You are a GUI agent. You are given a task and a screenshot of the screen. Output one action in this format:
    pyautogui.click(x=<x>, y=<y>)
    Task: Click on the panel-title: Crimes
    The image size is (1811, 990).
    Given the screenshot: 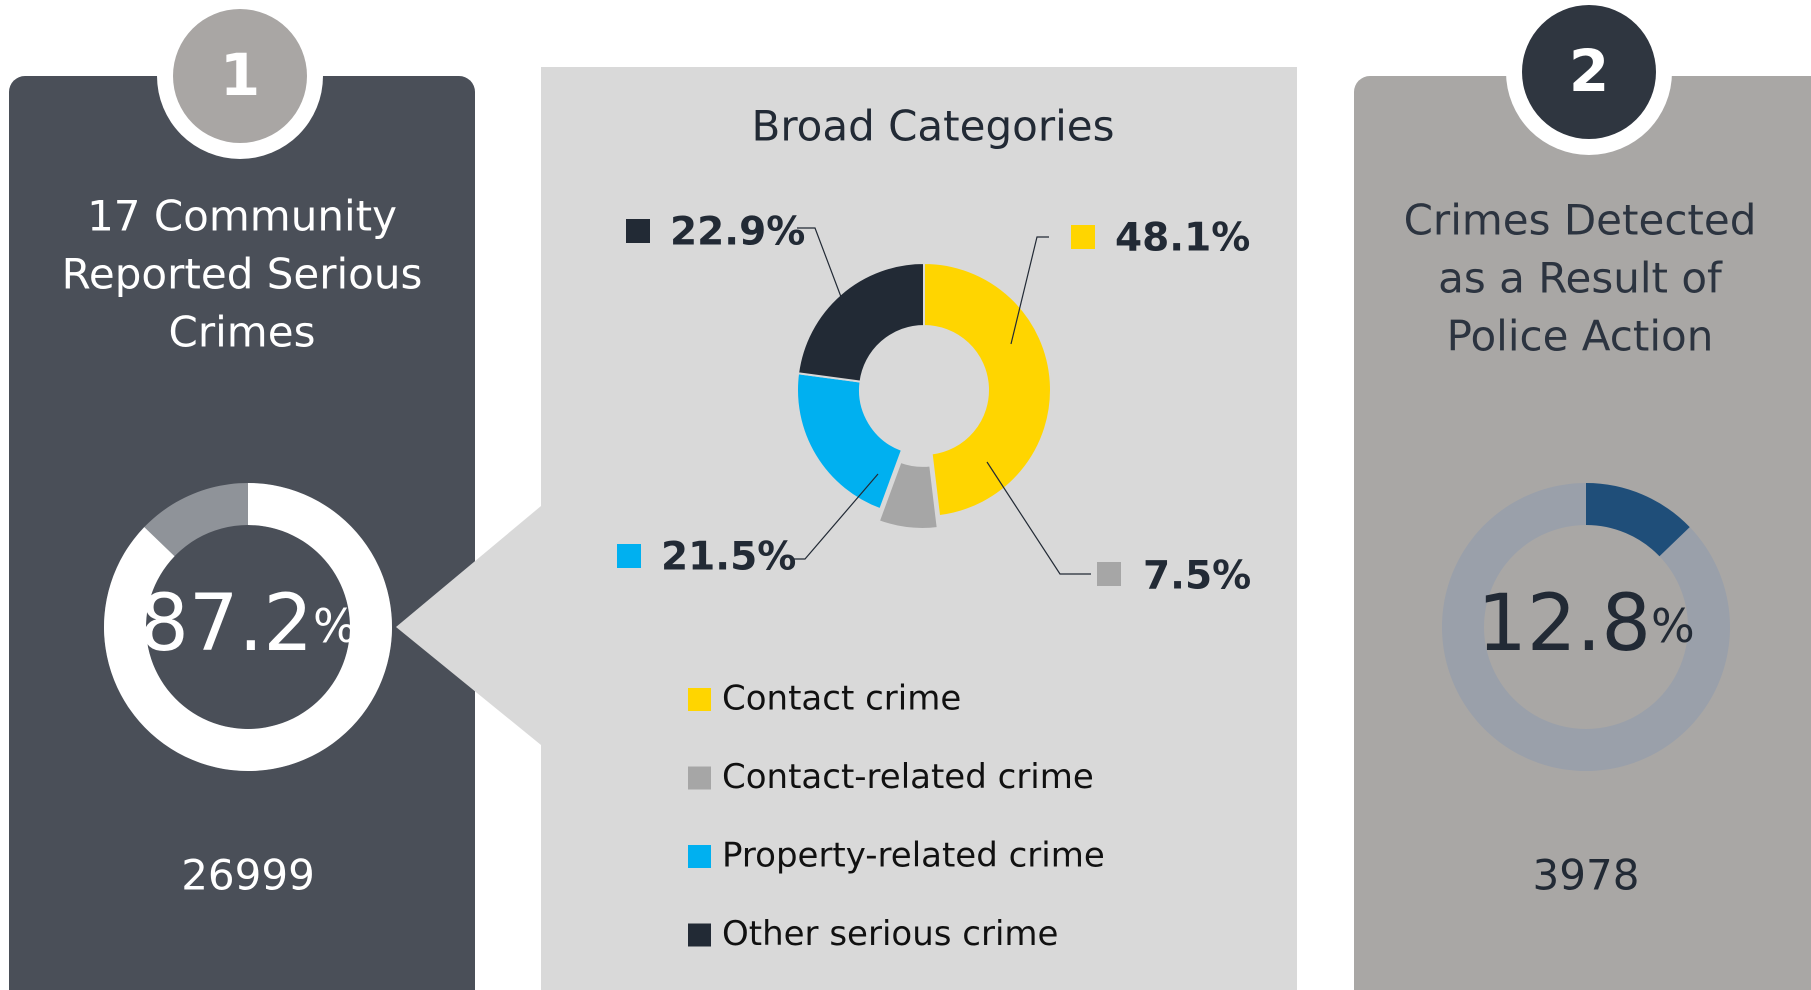 What is the action you would take?
    pyautogui.click(x=242, y=332)
    